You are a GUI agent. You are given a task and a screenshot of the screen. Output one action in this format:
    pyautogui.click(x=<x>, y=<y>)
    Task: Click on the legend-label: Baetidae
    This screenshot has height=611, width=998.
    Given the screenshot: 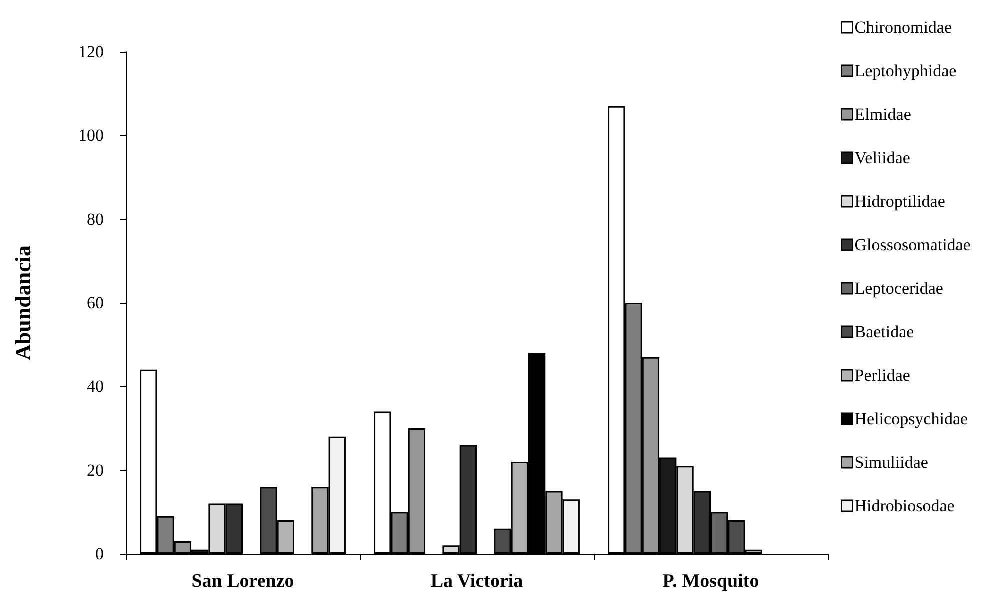 What is the action you would take?
    pyautogui.click(x=884, y=332)
    